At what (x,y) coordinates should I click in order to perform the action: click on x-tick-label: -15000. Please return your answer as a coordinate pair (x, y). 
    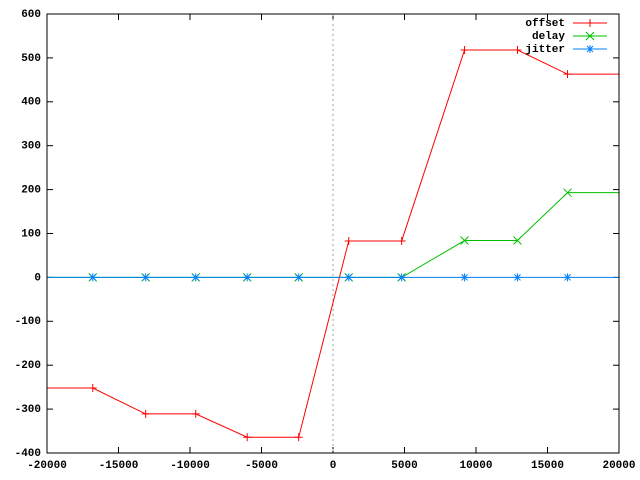
    Looking at the image, I should click on (119, 466).